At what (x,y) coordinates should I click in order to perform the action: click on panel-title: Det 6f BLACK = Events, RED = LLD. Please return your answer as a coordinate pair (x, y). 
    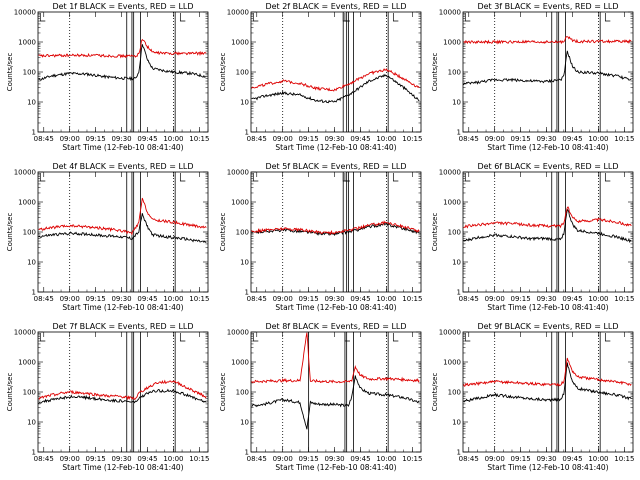
    Looking at the image, I should click on (547, 166).